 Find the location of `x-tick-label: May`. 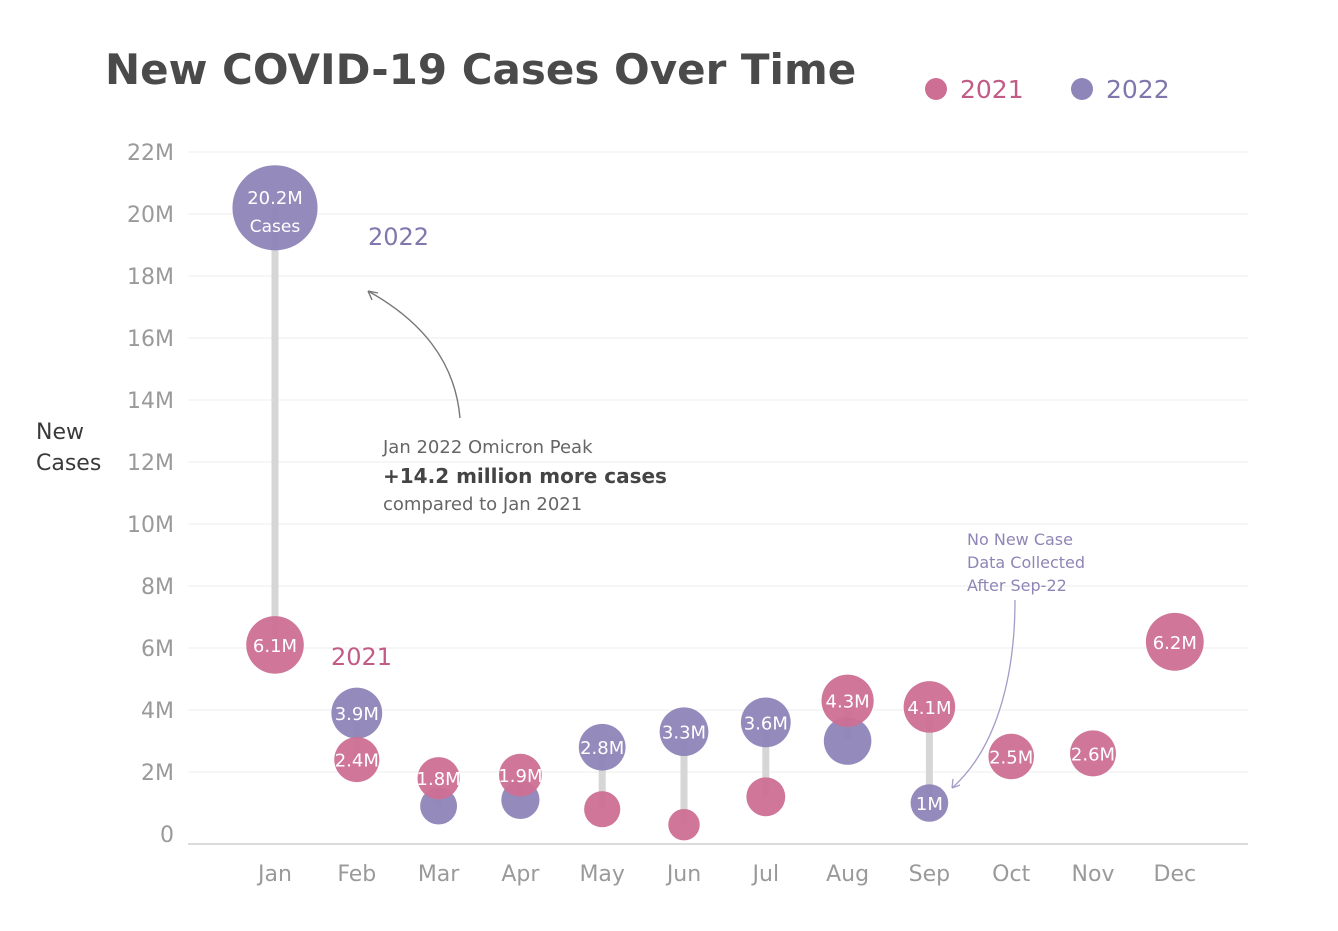

x-tick-label: May is located at coordinates (601, 874).